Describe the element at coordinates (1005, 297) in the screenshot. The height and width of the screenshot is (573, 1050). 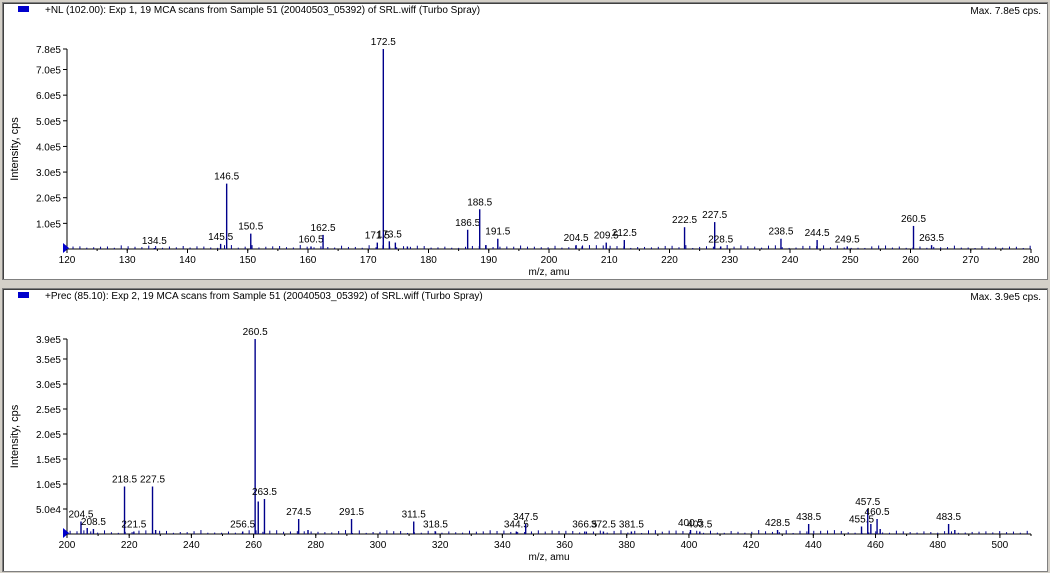
I see `max-intensity-label: Max. 3.9e5 cps.` at that location.